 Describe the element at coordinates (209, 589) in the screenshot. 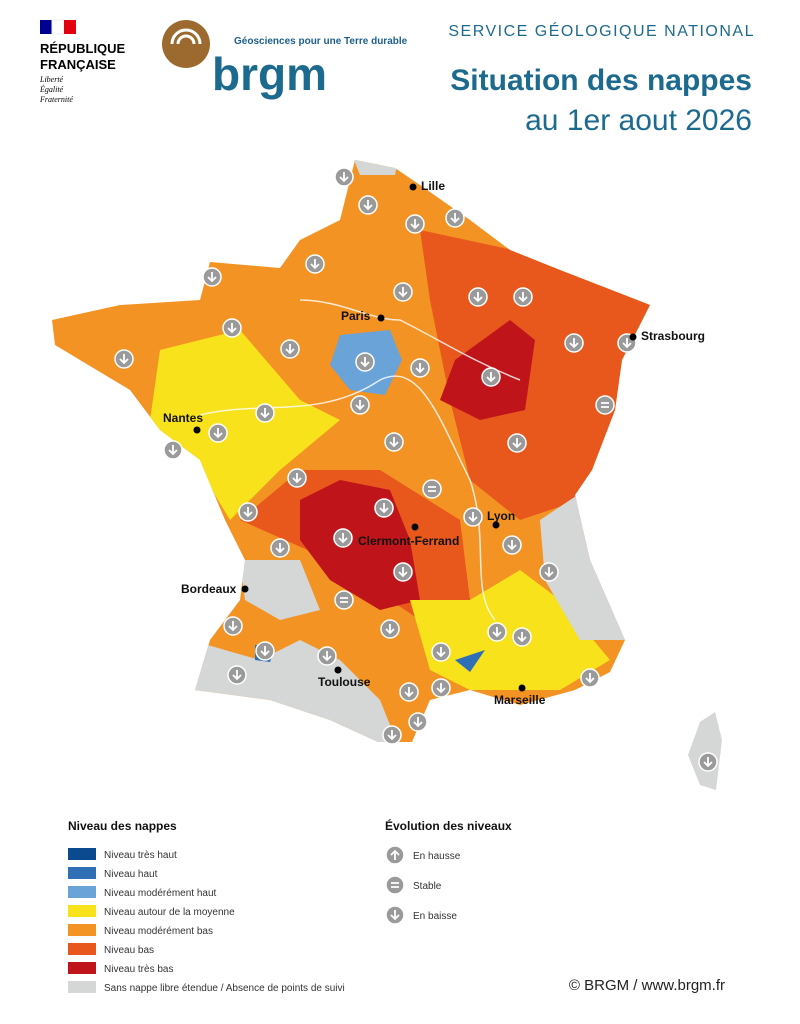

I see `city-label: Bordeaux` at that location.